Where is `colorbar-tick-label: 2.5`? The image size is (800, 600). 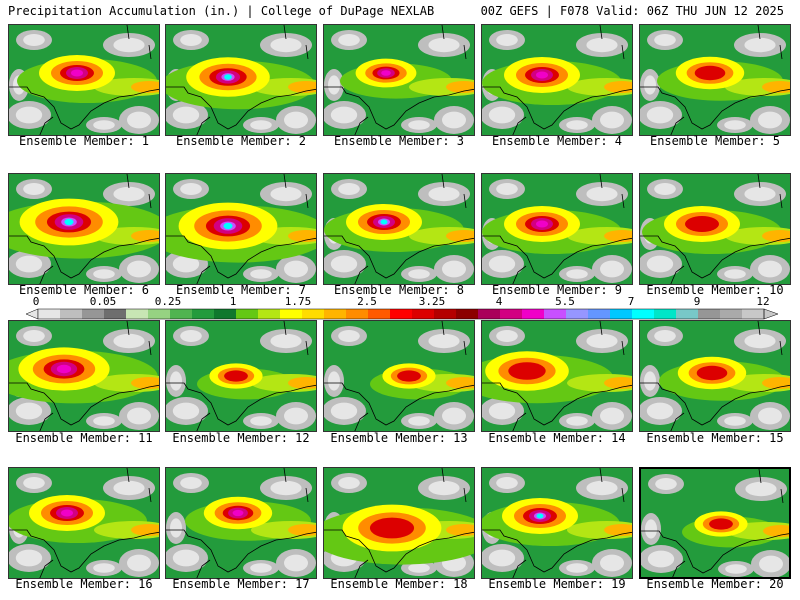
colorbar-tick-label: 2.5 is located at coordinates (367, 301).